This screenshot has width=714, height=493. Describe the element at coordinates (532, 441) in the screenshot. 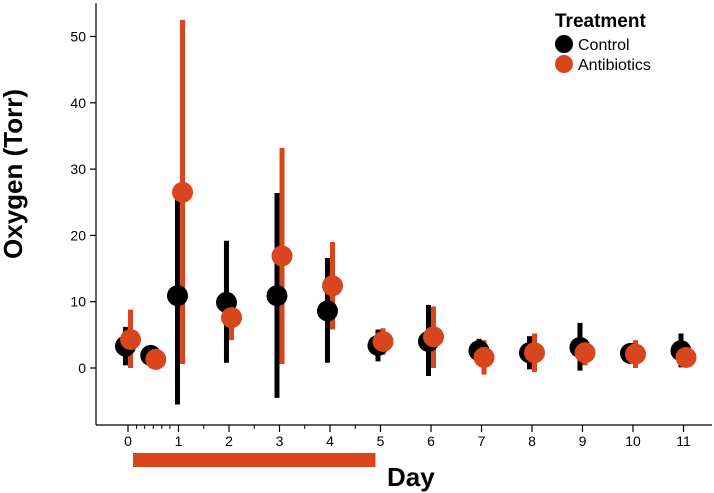

I see `x-tick-label: 8` at that location.